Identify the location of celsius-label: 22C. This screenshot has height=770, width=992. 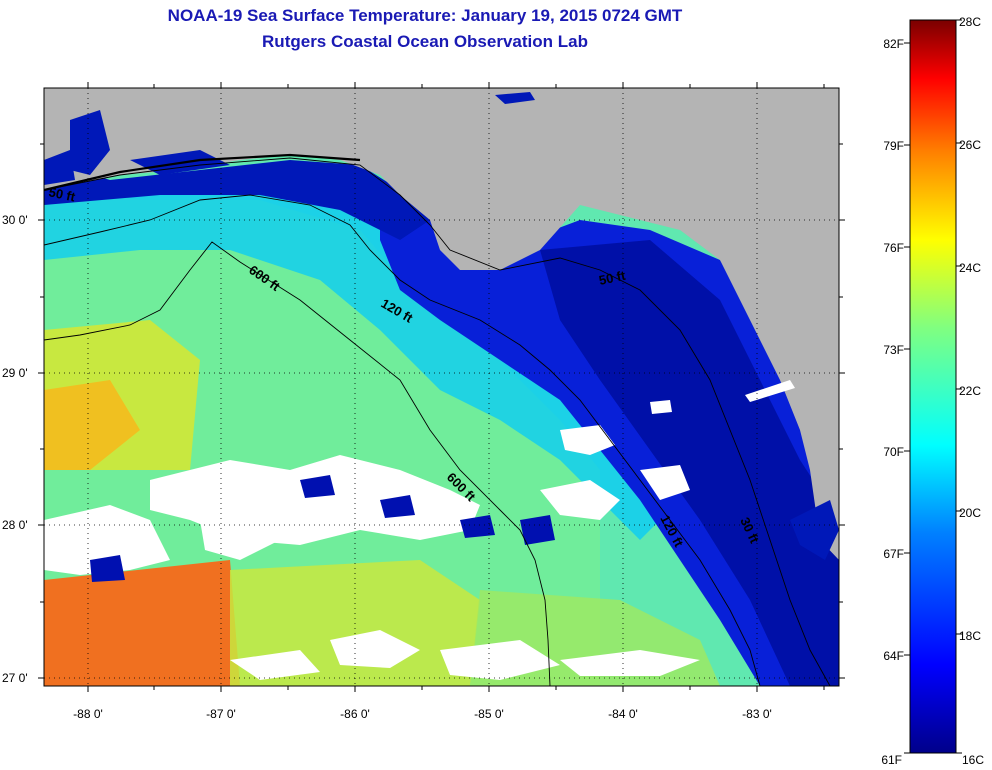
(970, 391).